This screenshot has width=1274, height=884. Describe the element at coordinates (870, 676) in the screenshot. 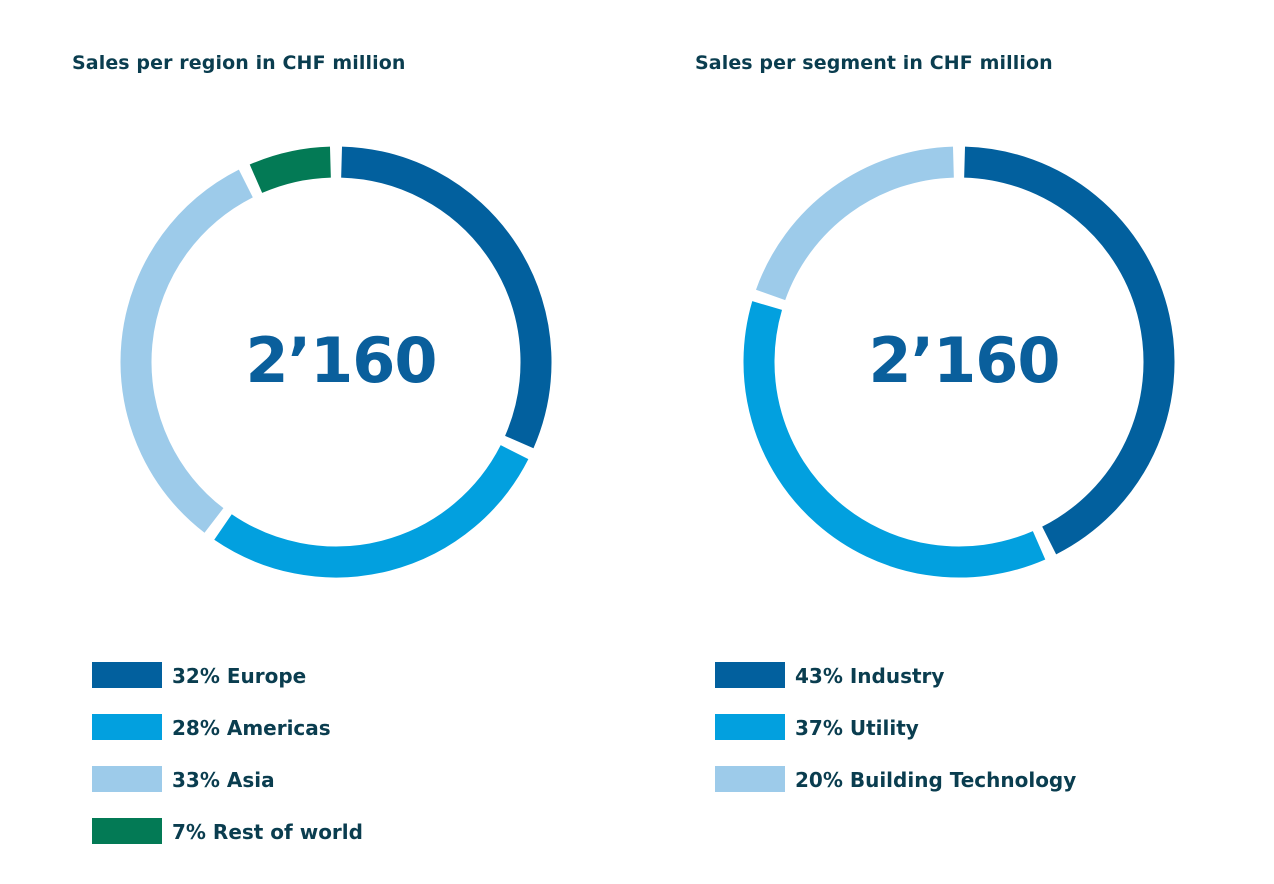

I see `legend-label-industry: 43% Industry` at that location.